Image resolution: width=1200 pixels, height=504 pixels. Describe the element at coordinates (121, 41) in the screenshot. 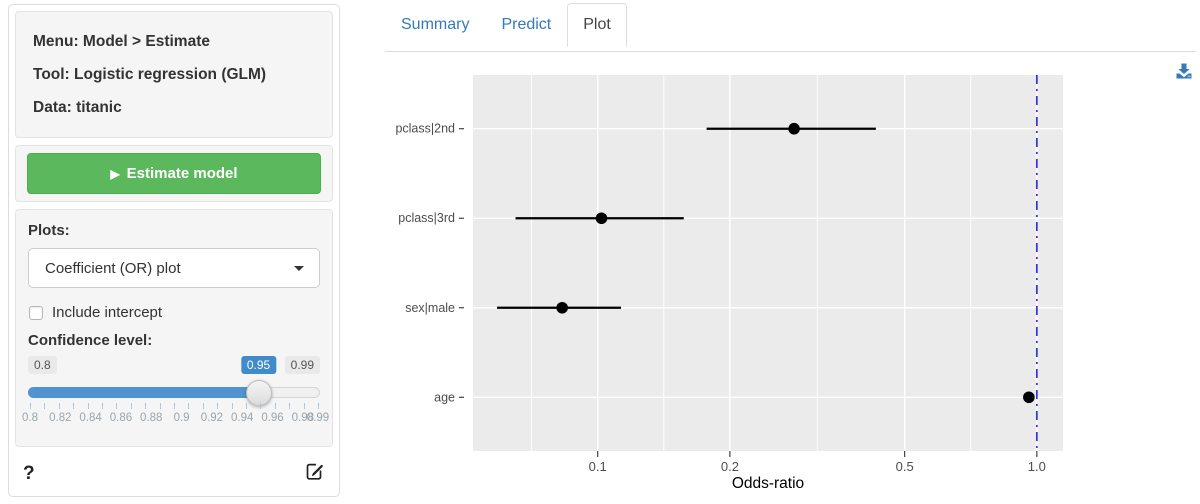

I see `menu-path: Menu: Model > Estimate` at that location.